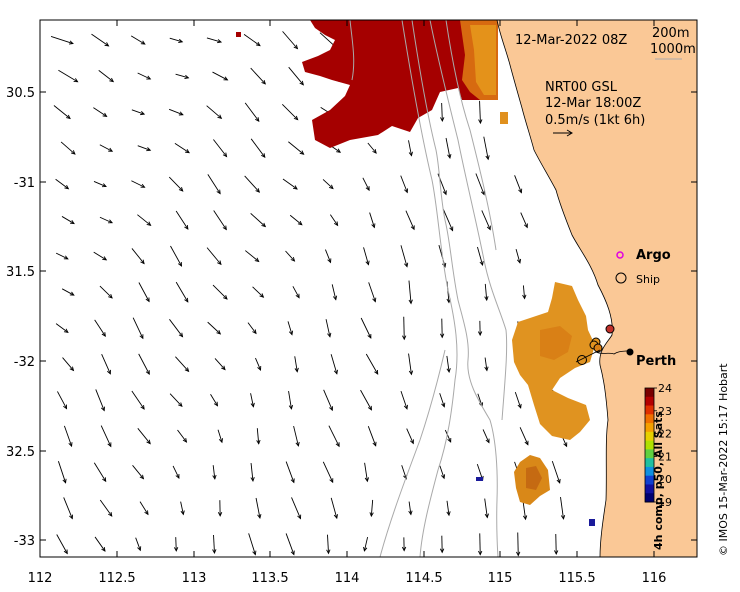 This screenshot has height=592, width=740. Describe the element at coordinates (571, 40) in the screenshot. I see `date-label: 12-Mar-2022 08Z` at that location.